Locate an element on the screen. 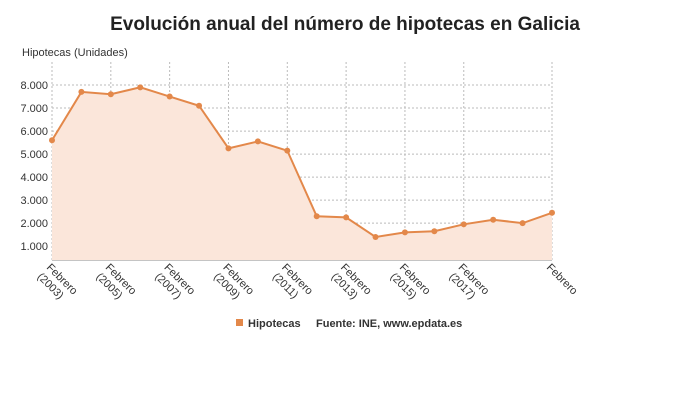  y-axis-title: Hipotecas (Unidades) is located at coordinates (75, 53).